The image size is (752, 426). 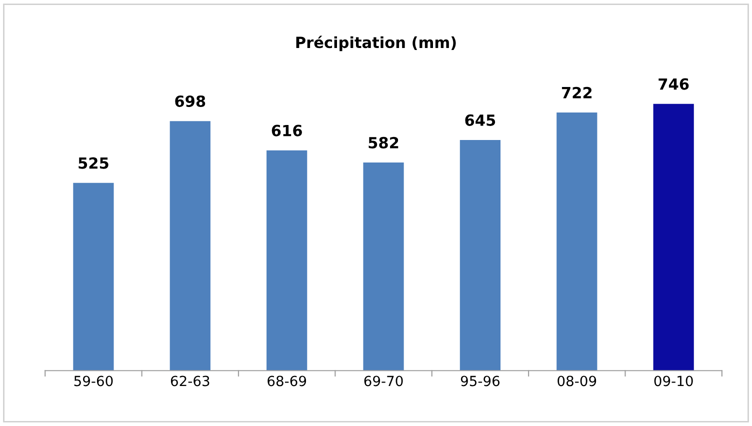 What do you see at coordinates (287, 381) in the screenshot?
I see `x-tick-label: 68-69` at bounding box center [287, 381].